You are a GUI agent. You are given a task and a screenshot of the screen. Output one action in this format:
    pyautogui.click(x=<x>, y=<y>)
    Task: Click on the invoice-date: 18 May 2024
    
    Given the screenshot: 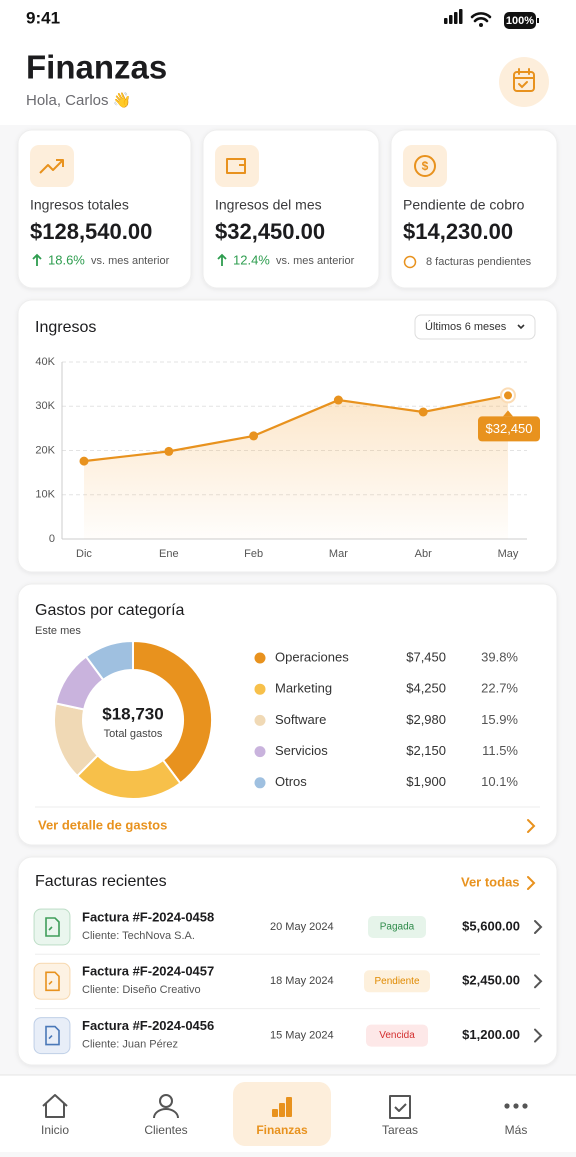 What is the action you would take?
    pyautogui.click(x=302, y=981)
    